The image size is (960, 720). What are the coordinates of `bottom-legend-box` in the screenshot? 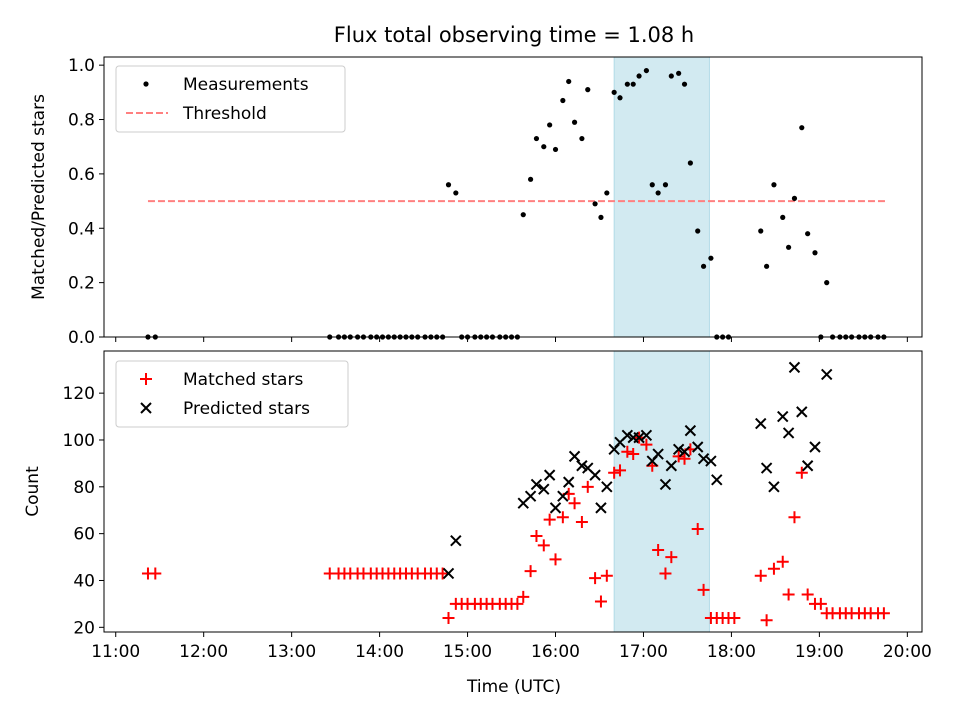 It's located at (232, 394).